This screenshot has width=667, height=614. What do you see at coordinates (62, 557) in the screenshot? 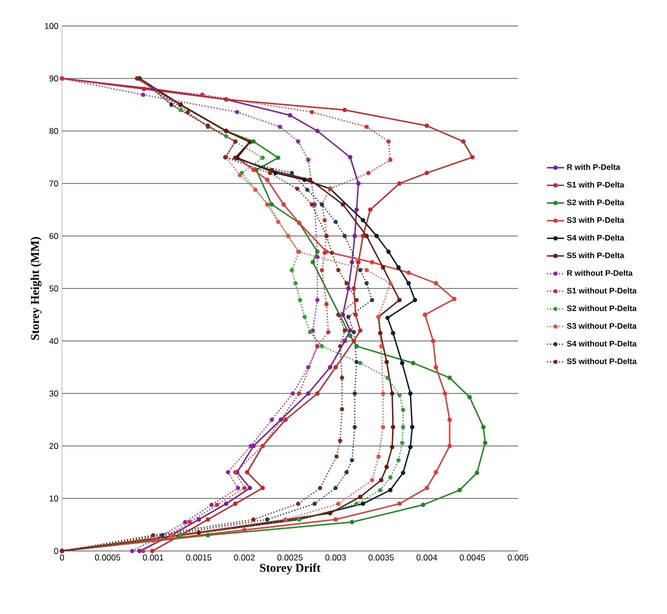
I see `x-tick-label: 0` at bounding box center [62, 557].